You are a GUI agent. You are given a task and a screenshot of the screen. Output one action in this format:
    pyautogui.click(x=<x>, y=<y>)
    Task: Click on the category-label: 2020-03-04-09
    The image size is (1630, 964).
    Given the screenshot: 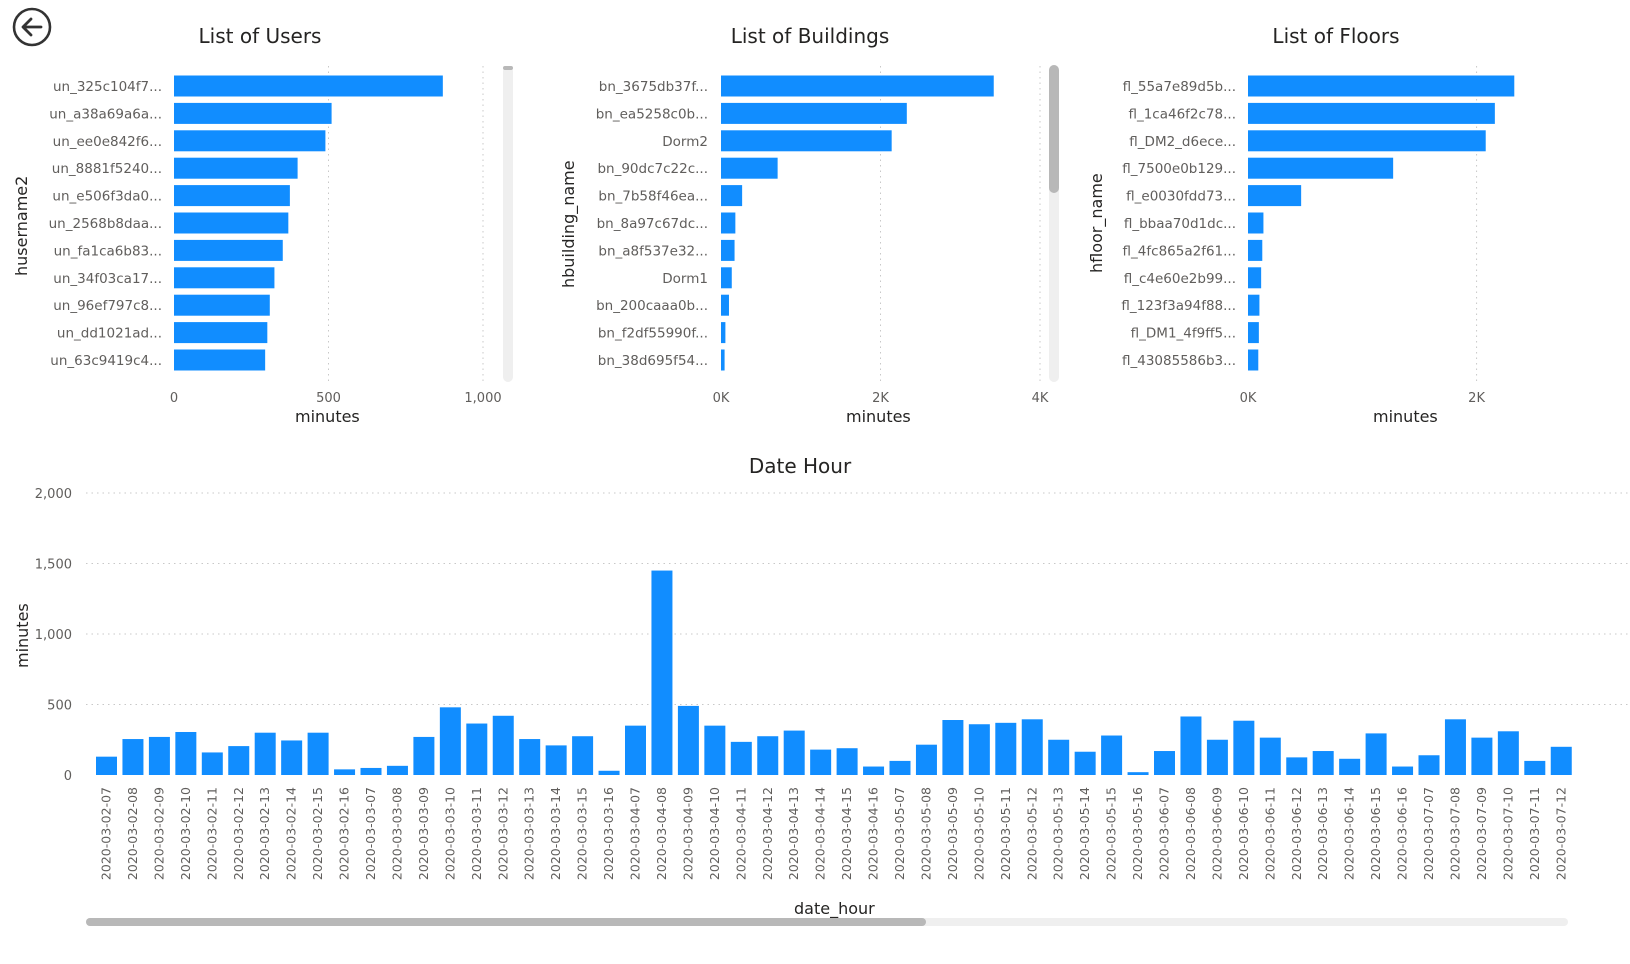 What is the action you would take?
    pyautogui.click(x=687, y=833)
    